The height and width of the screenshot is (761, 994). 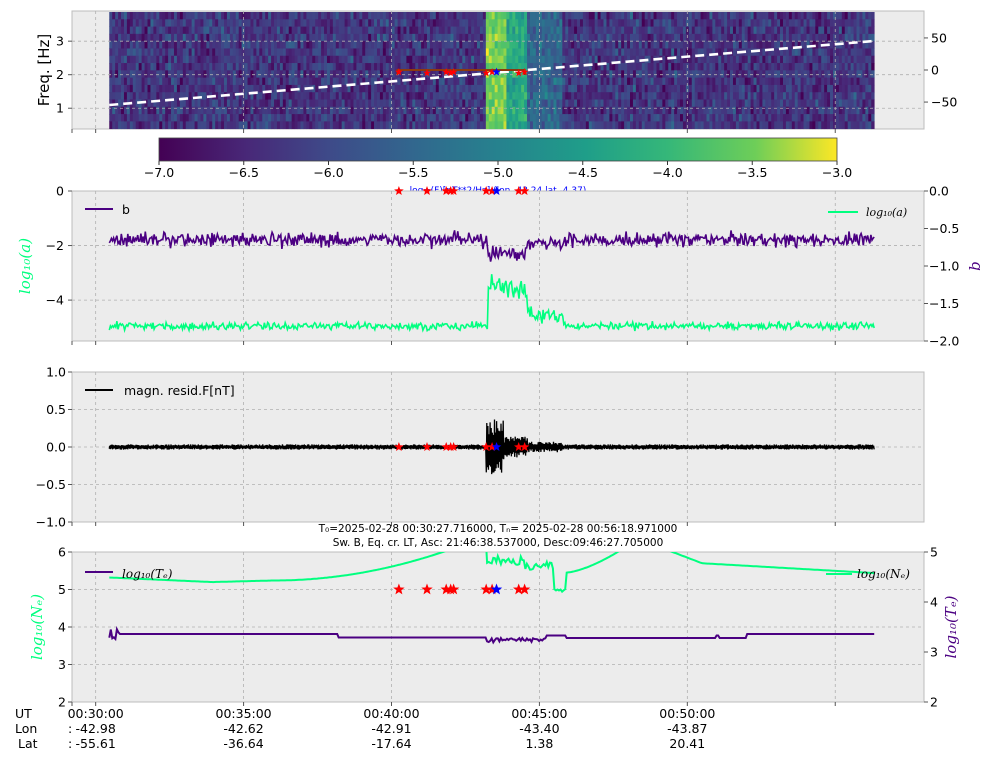 I want to click on panel2-legend-right: log₁₀(a), so click(x=867, y=212).